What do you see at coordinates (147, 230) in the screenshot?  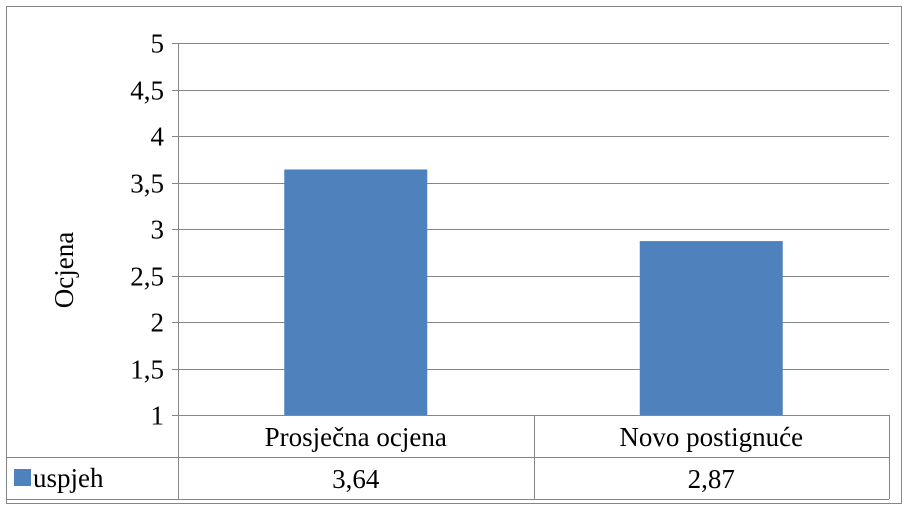 I see `y-tick-labels: 1 1,5 2 2,5 3 3,5 4 4,5 5` at bounding box center [147, 230].